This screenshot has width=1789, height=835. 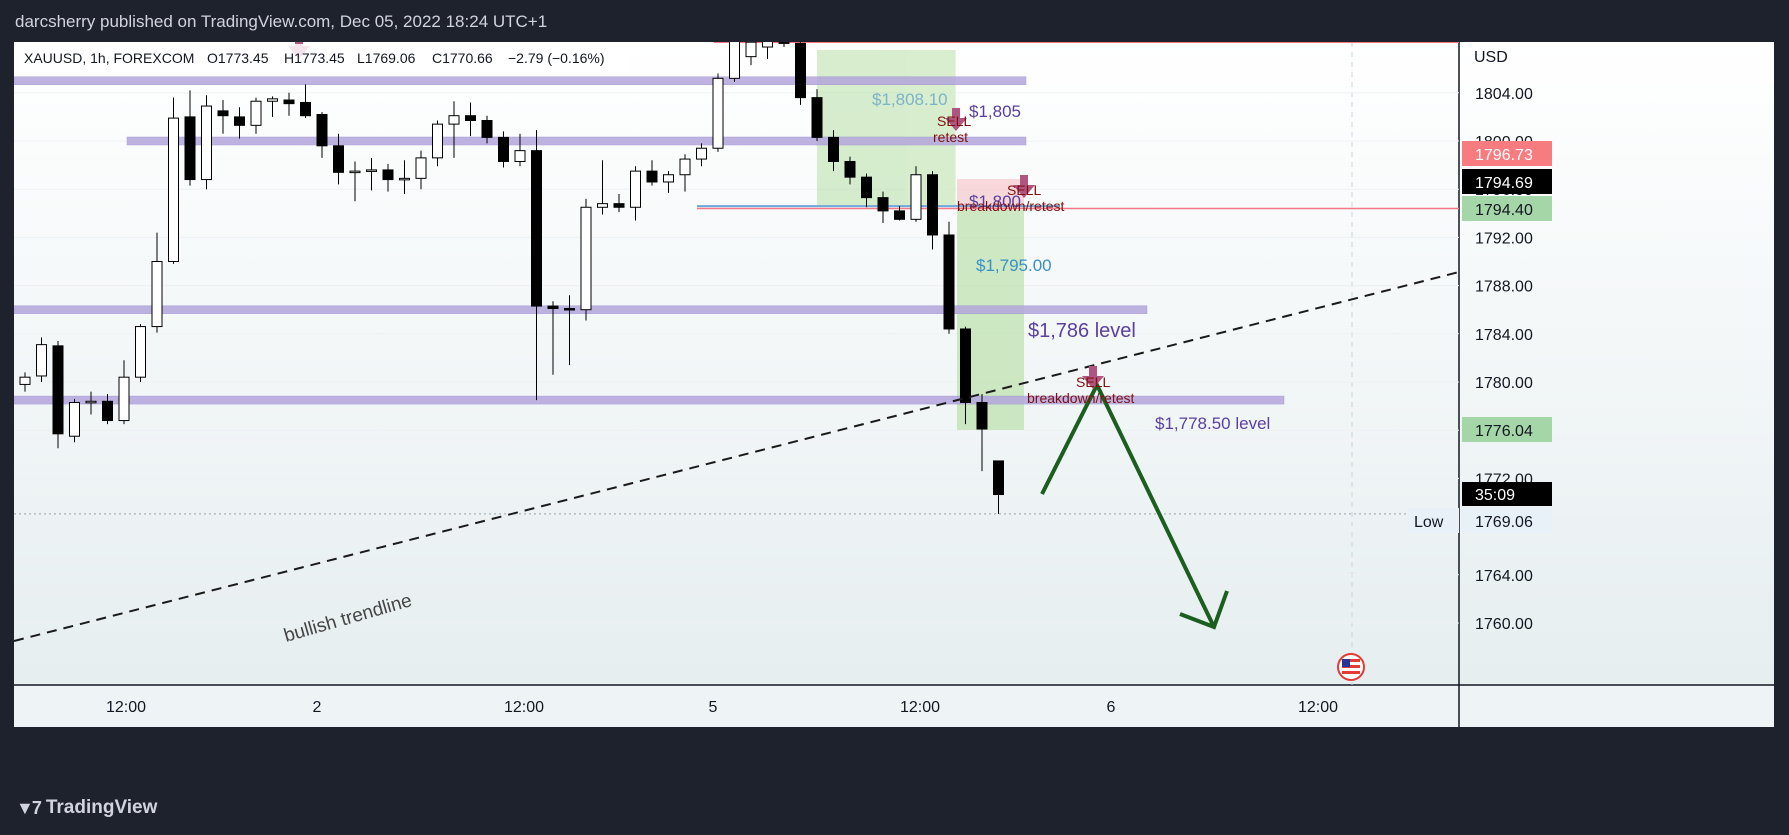 I want to click on legend-change: −2.79 (−0.16%), so click(x=556, y=58).